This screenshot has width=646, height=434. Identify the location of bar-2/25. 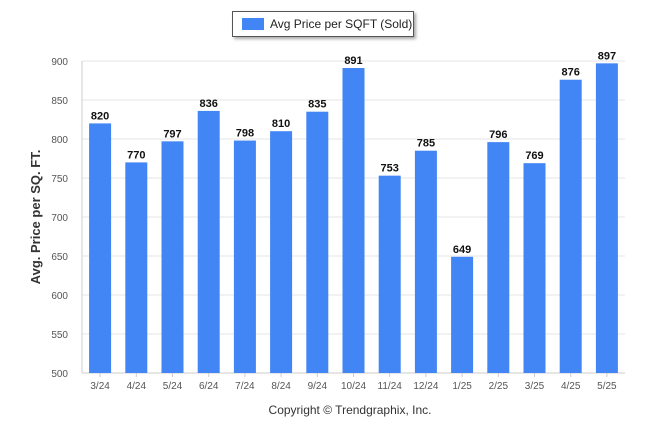
(498, 257).